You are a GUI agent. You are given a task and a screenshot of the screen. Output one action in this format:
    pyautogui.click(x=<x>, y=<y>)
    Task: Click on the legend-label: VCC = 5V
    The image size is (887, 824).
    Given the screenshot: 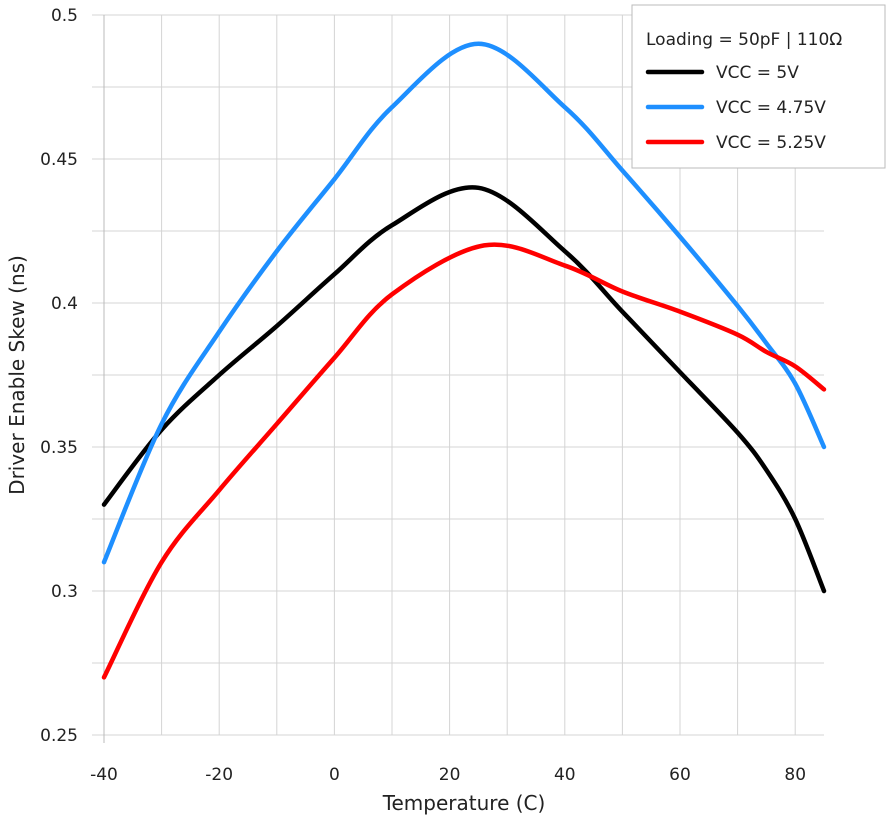 What is the action you would take?
    pyautogui.click(x=757, y=73)
    